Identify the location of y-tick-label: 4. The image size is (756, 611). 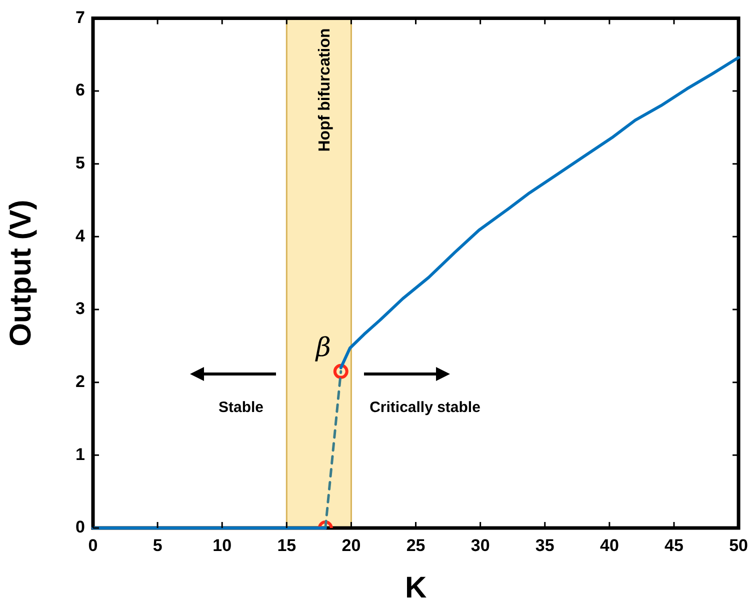
(81, 236).